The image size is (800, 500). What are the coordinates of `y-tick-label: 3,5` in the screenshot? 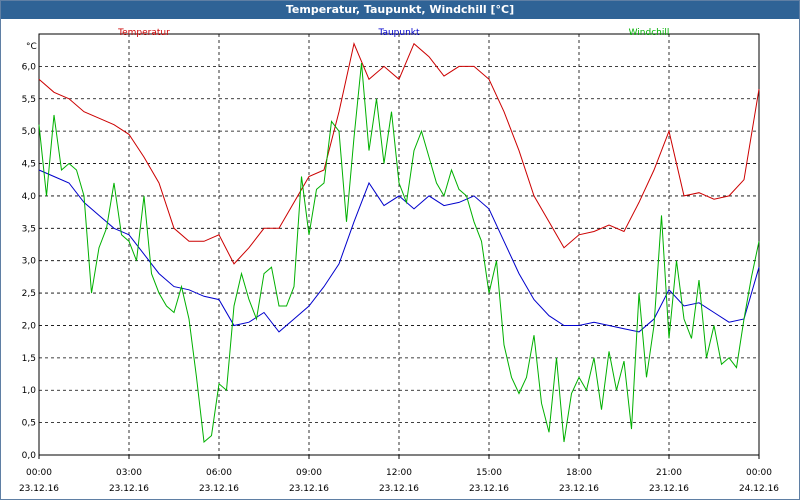 It's located at (29, 229).